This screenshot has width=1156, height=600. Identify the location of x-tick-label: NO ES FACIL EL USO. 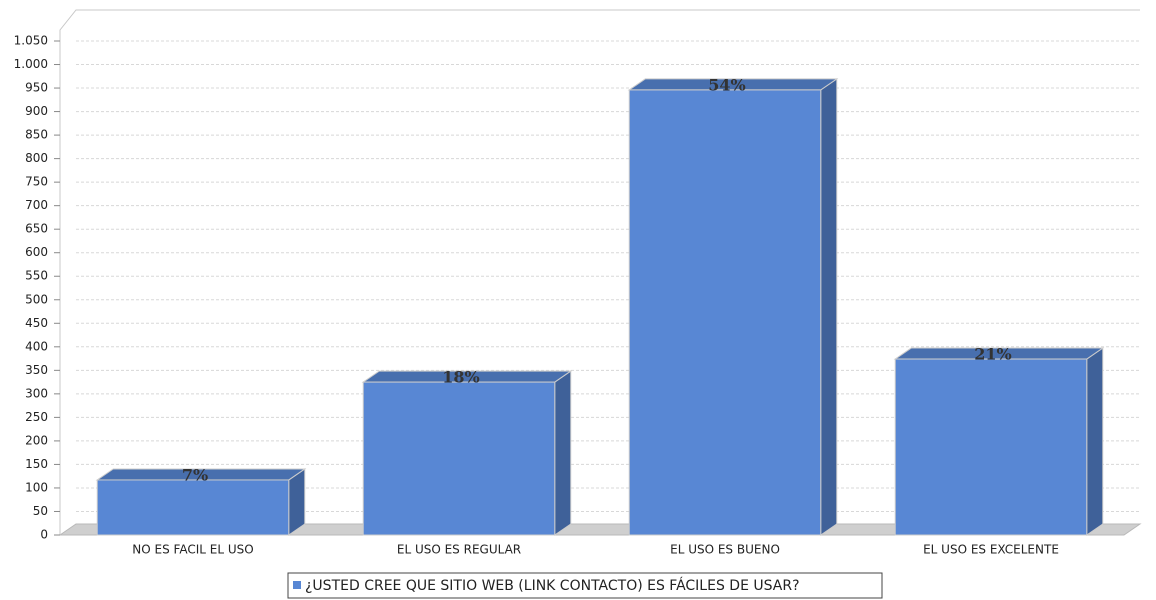
(192, 550).